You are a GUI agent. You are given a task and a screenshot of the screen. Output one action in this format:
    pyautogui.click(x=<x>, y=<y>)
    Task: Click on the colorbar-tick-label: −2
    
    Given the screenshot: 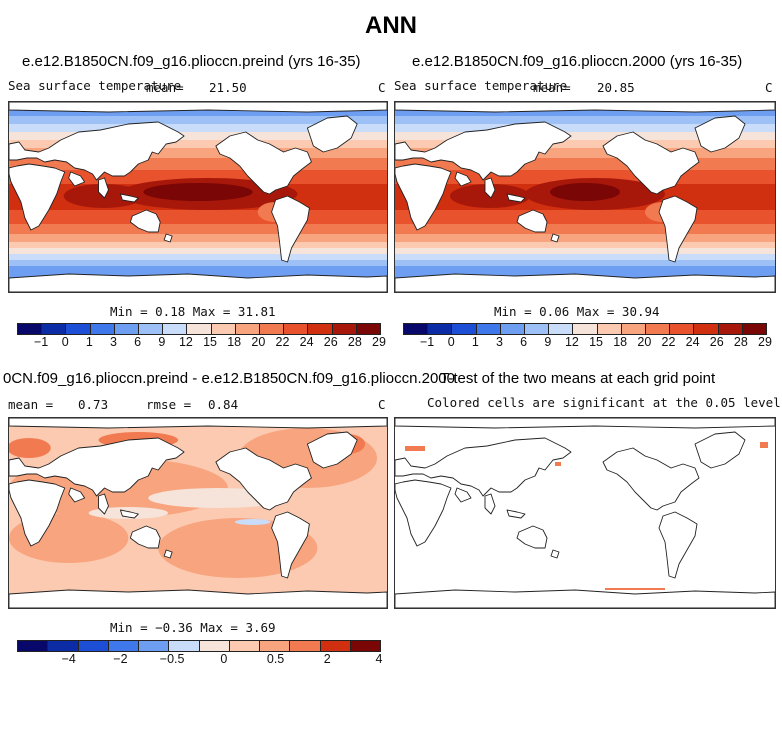 What is the action you would take?
    pyautogui.click(x=120, y=659)
    